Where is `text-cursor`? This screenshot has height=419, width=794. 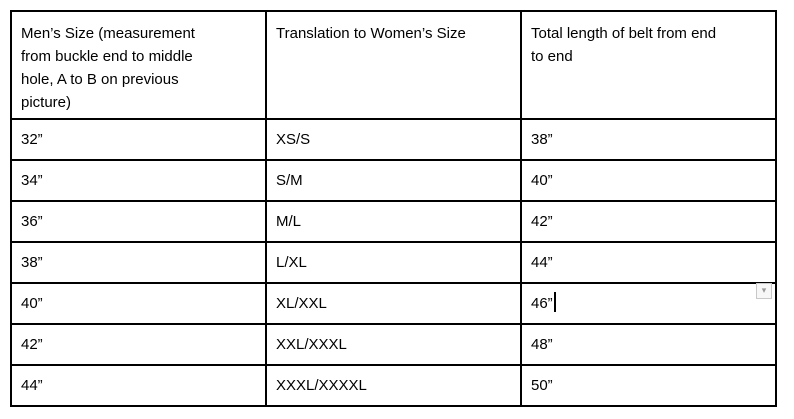
text-cursor is located at coordinates (554, 302).